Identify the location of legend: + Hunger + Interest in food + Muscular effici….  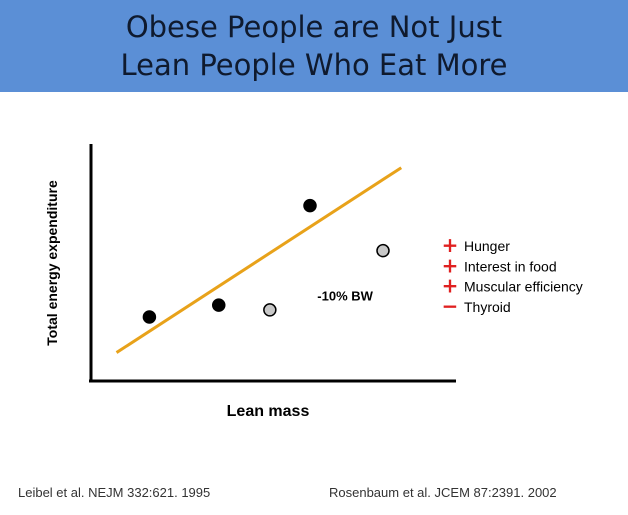
(512, 275).